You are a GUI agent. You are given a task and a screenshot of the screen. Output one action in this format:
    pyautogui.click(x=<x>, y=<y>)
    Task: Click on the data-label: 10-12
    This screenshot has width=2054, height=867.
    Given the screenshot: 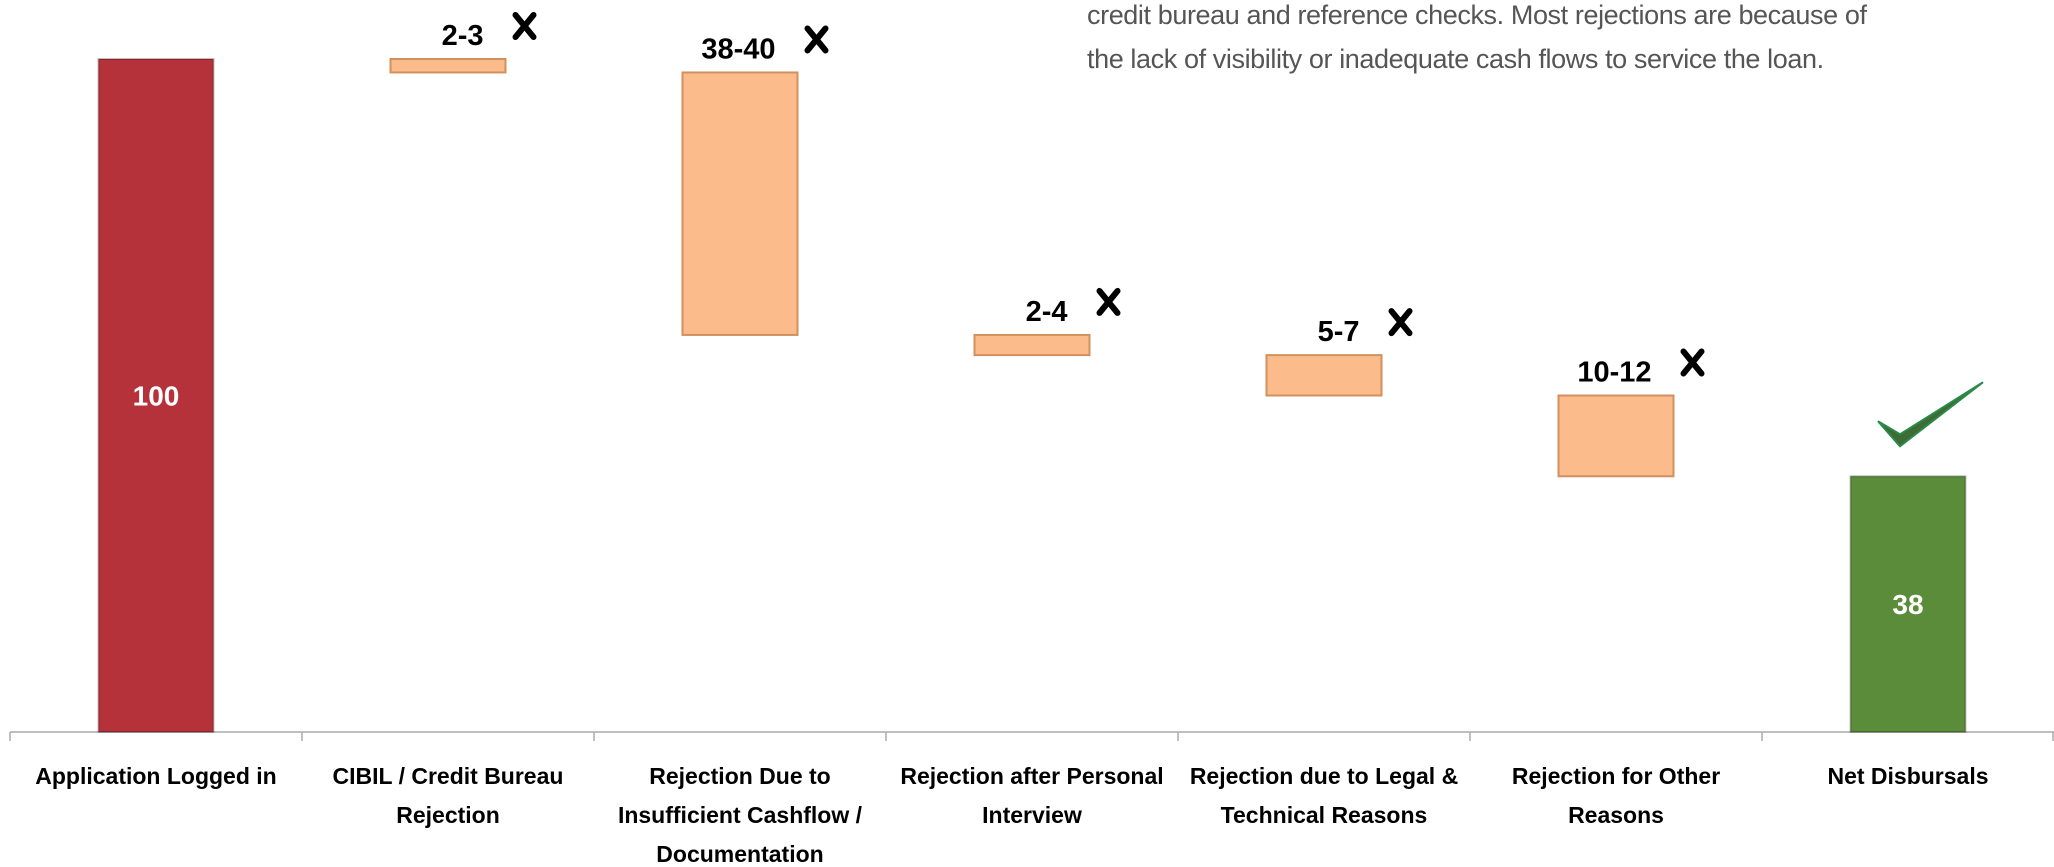 What is the action you would take?
    pyautogui.click(x=1614, y=373)
    